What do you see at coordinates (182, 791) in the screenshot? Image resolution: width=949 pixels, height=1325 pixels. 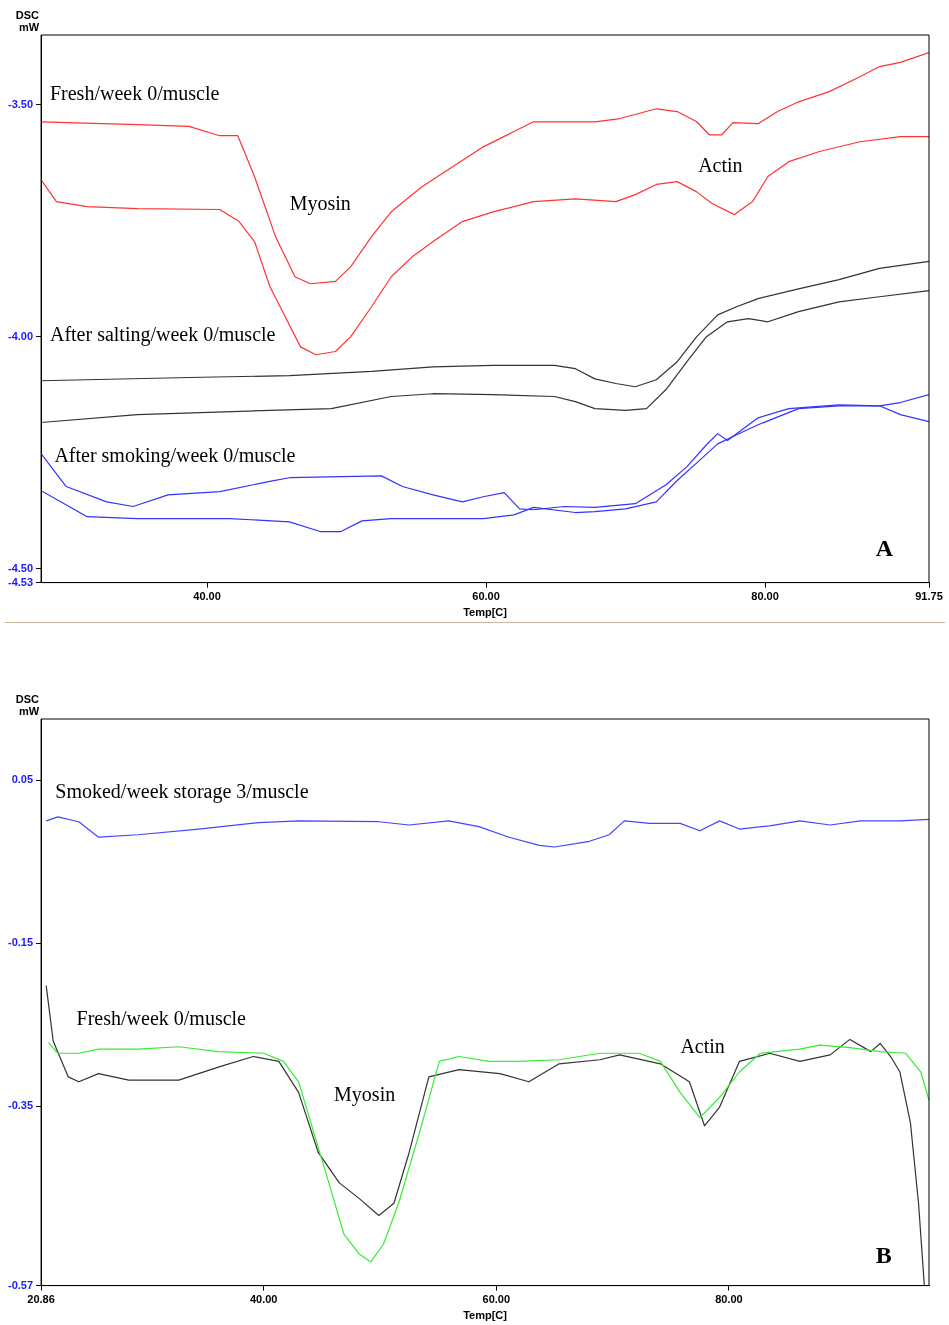 I see `annotation: Smoked/week storage 3/muscle` at bounding box center [182, 791].